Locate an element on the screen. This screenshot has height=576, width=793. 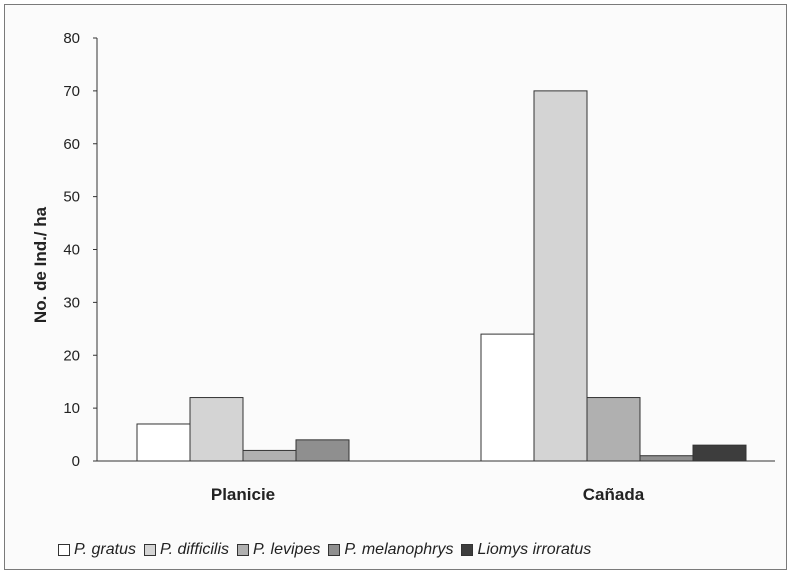
y-tick-label: 30 is located at coordinates (71, 302).